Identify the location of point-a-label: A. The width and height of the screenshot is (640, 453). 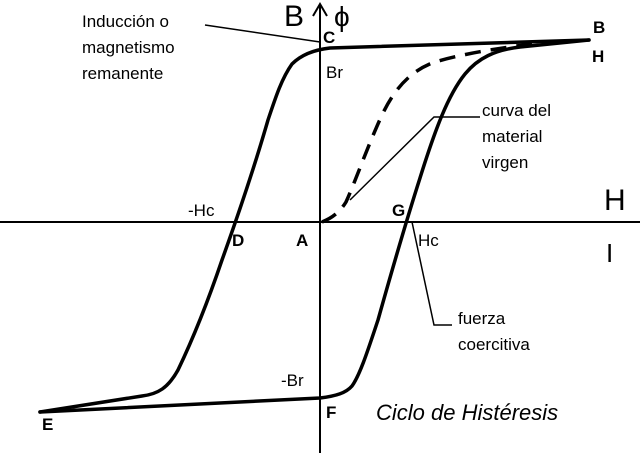
(302, 240).